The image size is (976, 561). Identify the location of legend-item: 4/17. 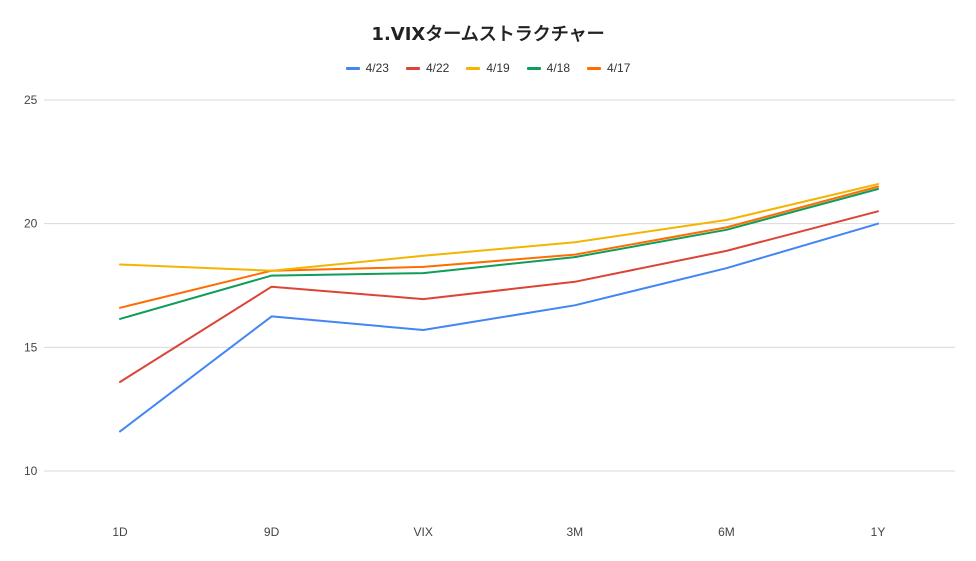
(608, 68).